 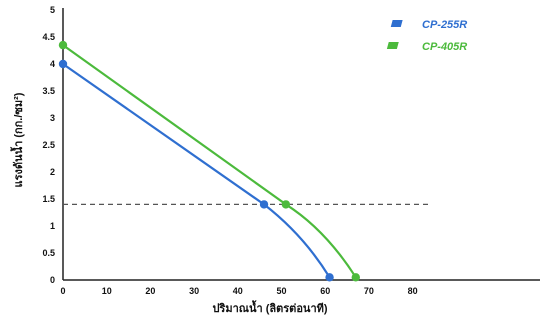 I want to click on x-tick-label: 40, so click(x=238, y=291).